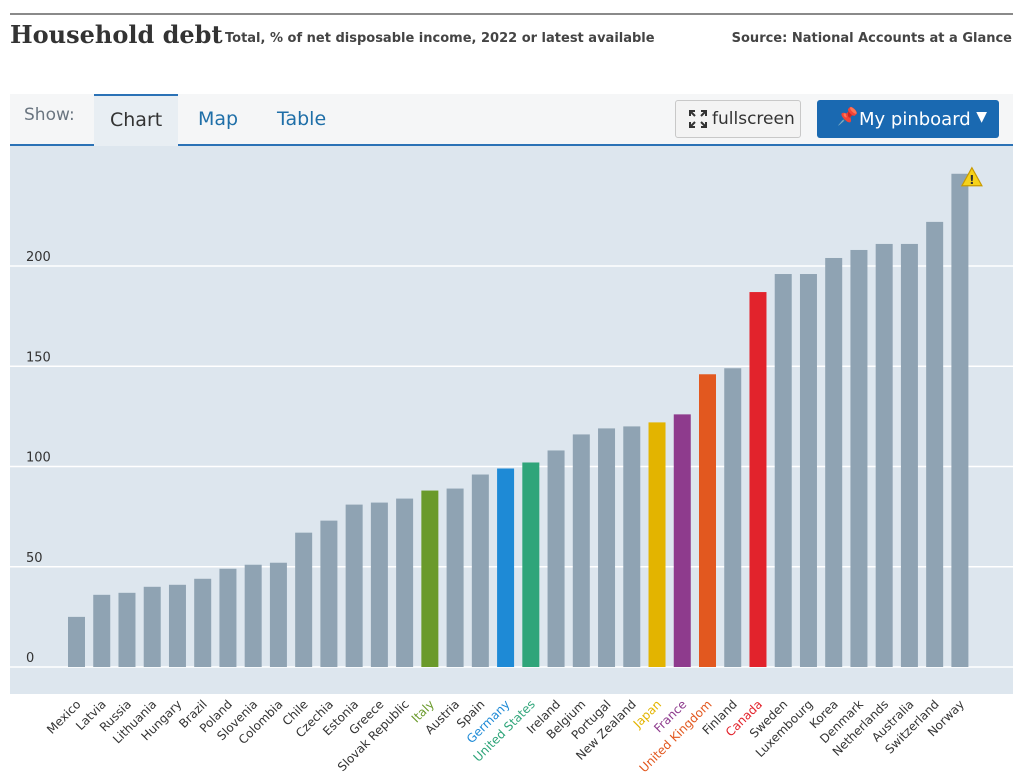 The height and width of the screenshot is (779, 1024). What do you see at coordinates (302, 119) in the screenshot?
I see `tab-table: Table` at bounding box center [302, 119].